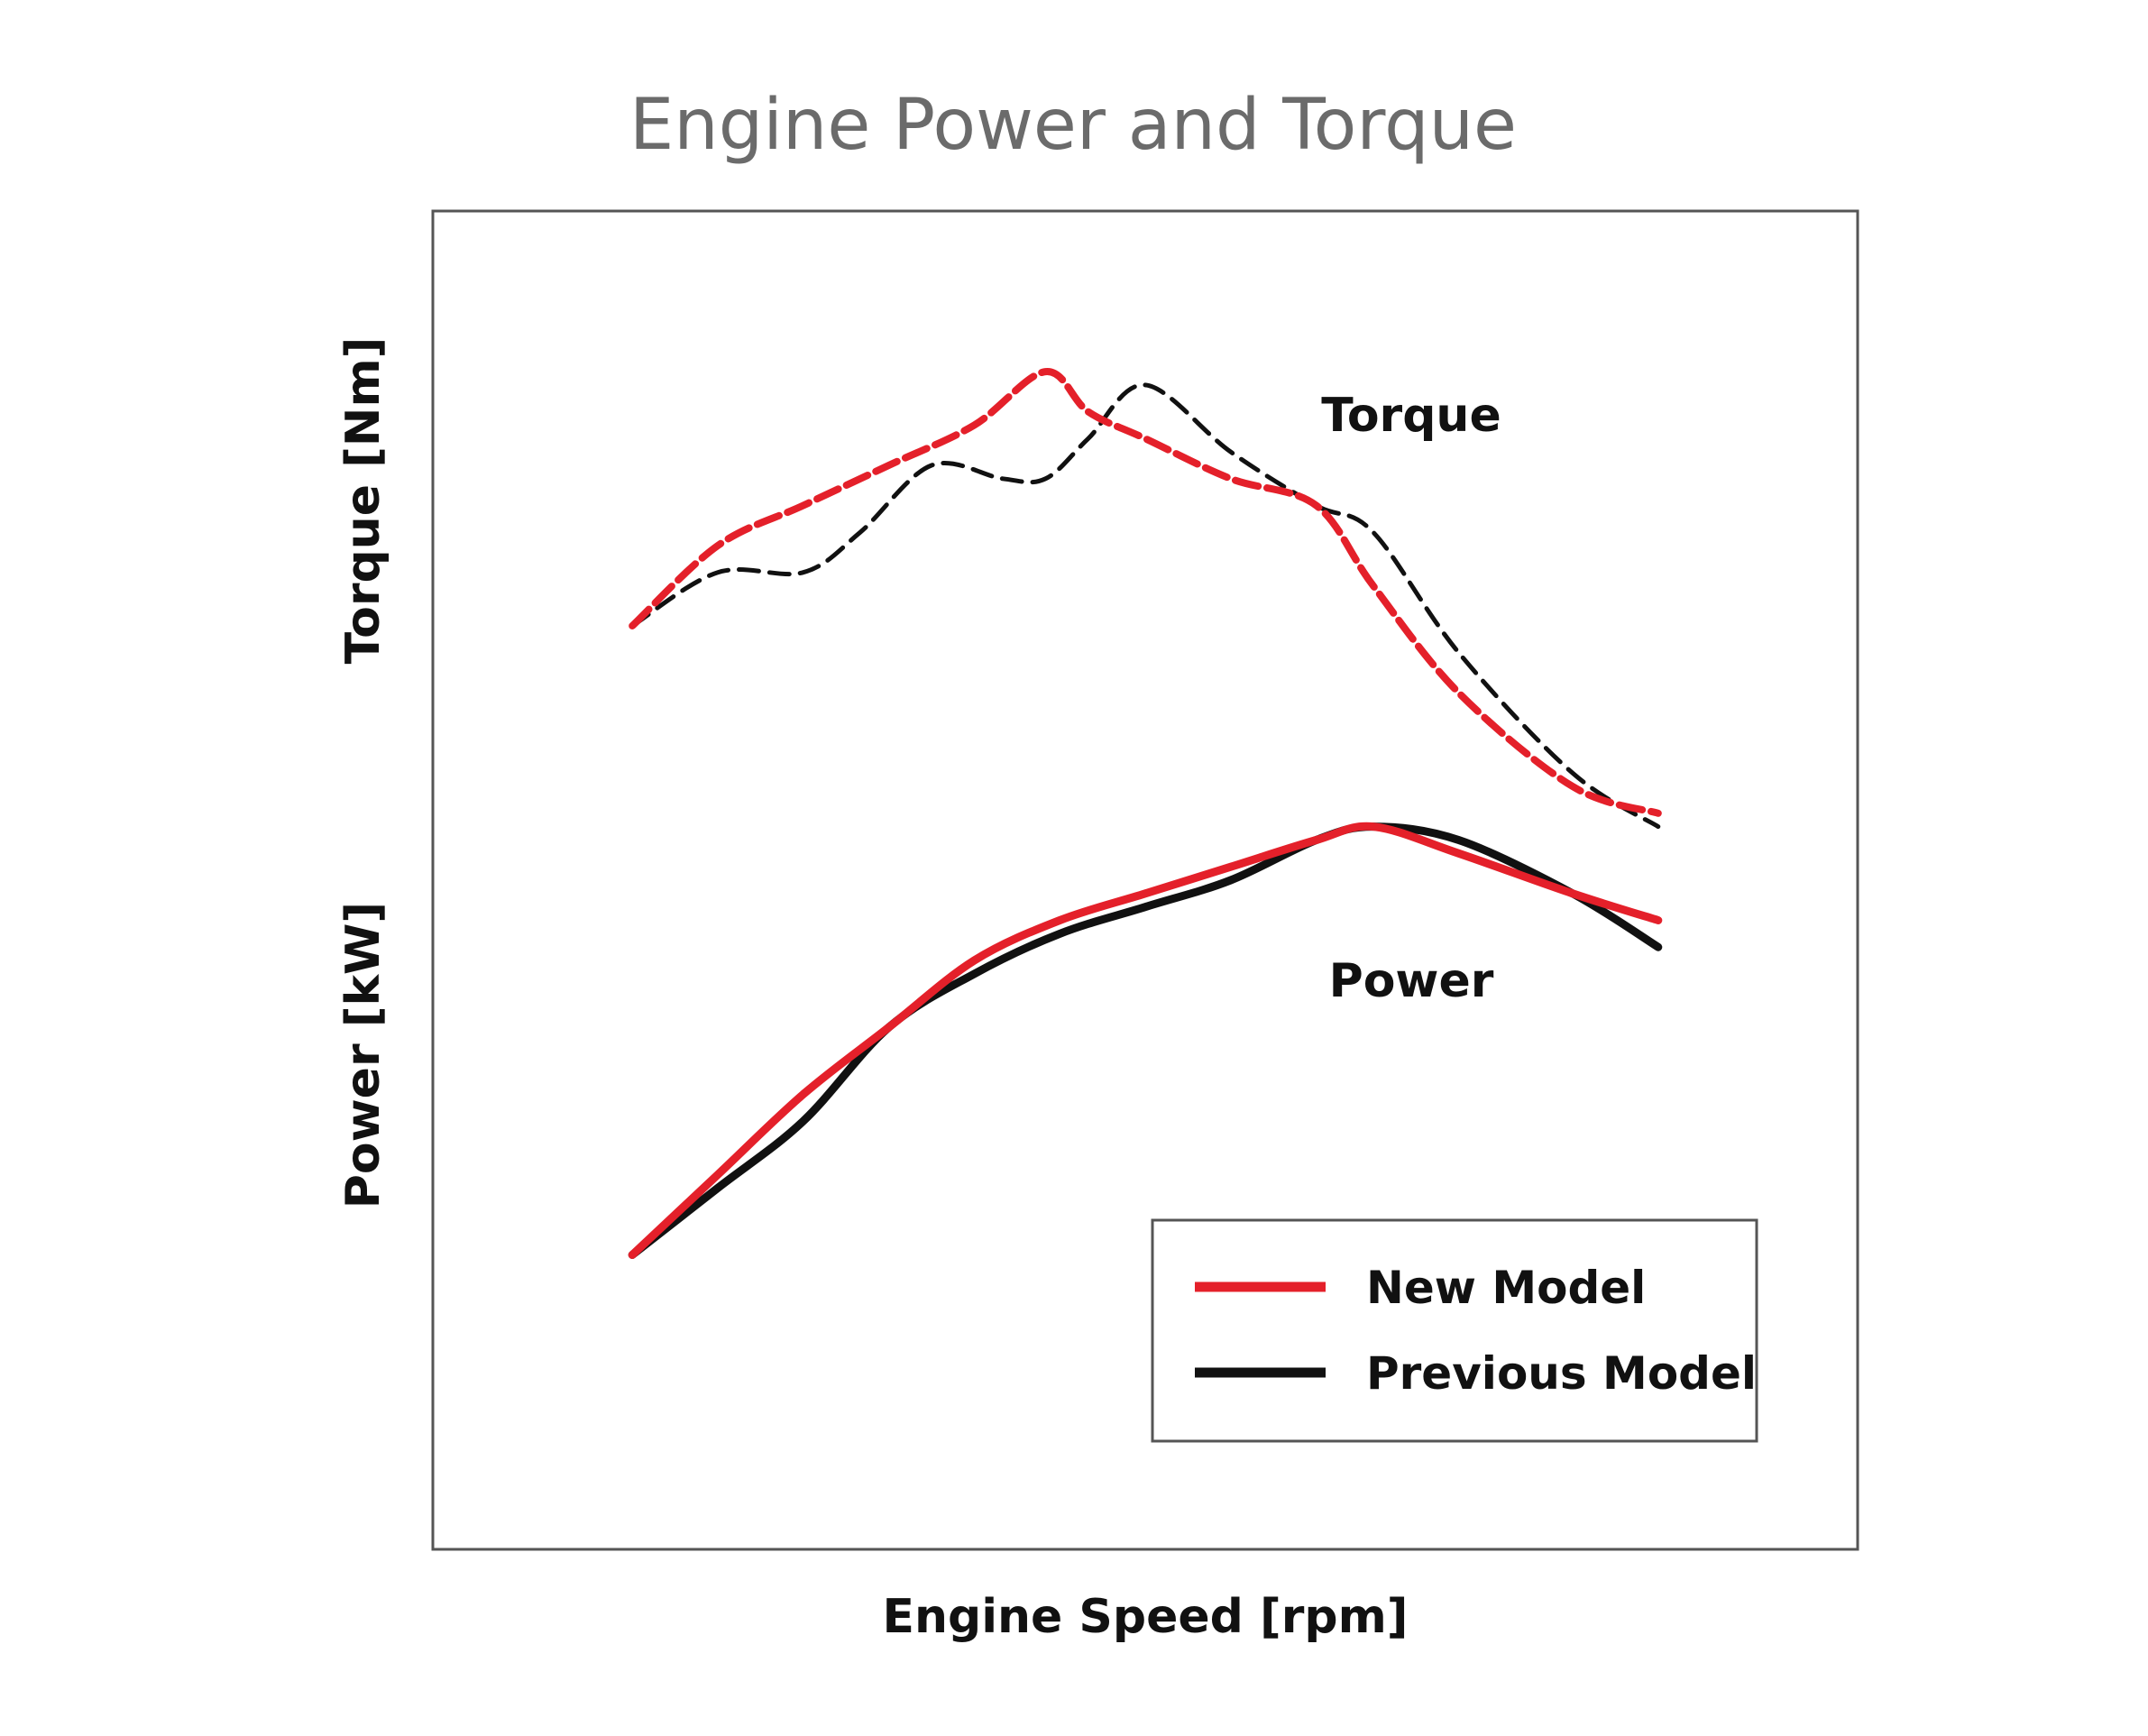 This screenshot has height=1736, width=2148. Describe the element at coordinates (363, 1055) in the screenshot. I see `y-axis-label-power: Power [kW]` at that location.